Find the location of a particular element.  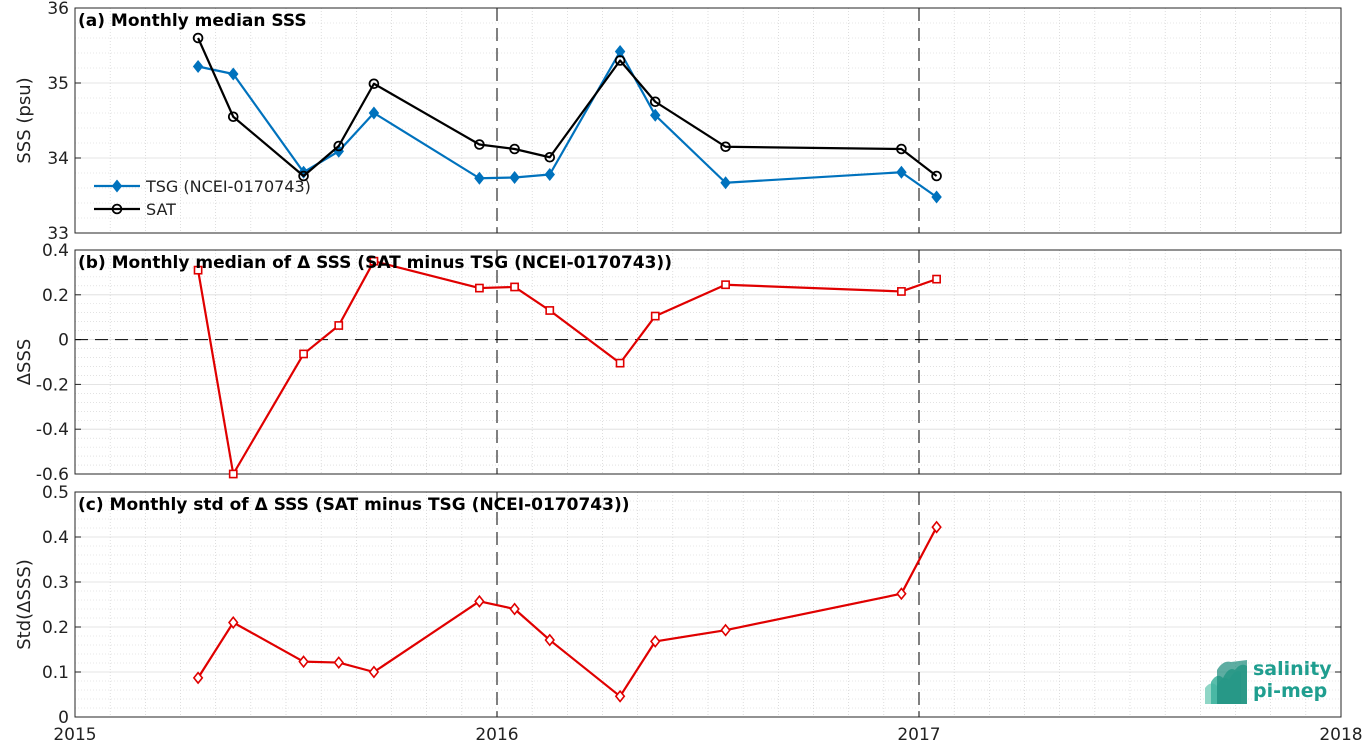

y-axis-label: Std(ΔSSS) is located at coordinates (24, 604).